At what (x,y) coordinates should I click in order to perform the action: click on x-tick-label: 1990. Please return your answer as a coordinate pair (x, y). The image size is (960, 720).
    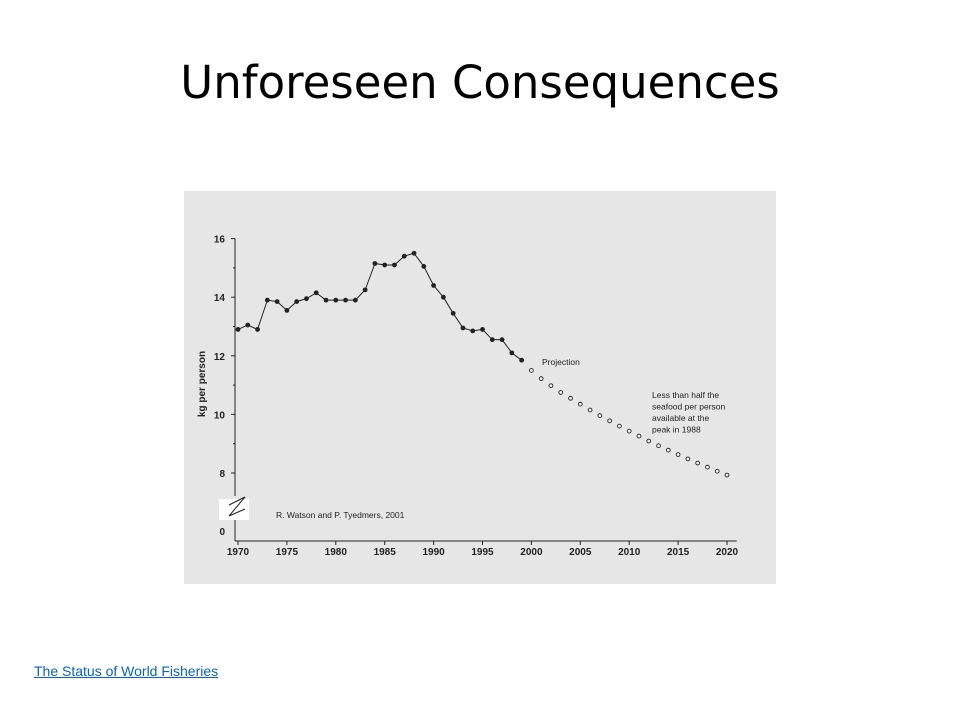
    Looking at the image, I should click on (433, 552).